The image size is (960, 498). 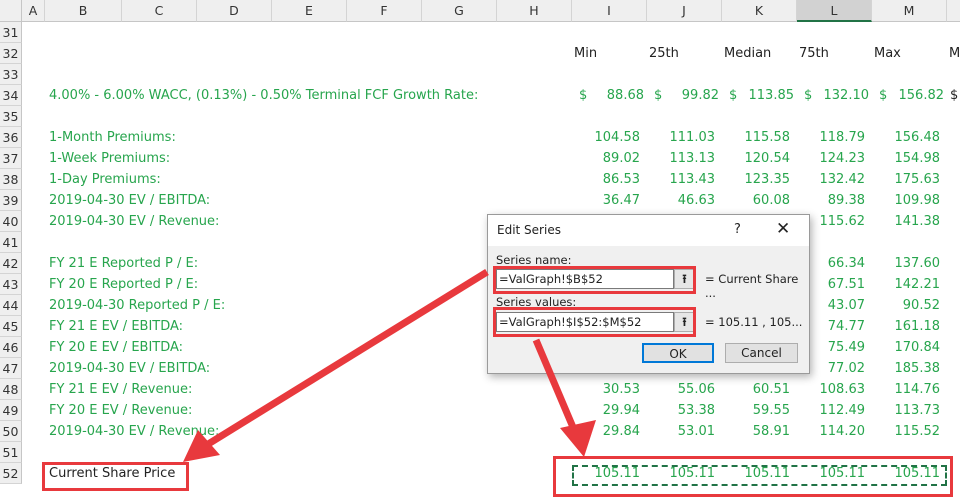 I want to click on column-label-cell: M, so click(x=954, y=53).